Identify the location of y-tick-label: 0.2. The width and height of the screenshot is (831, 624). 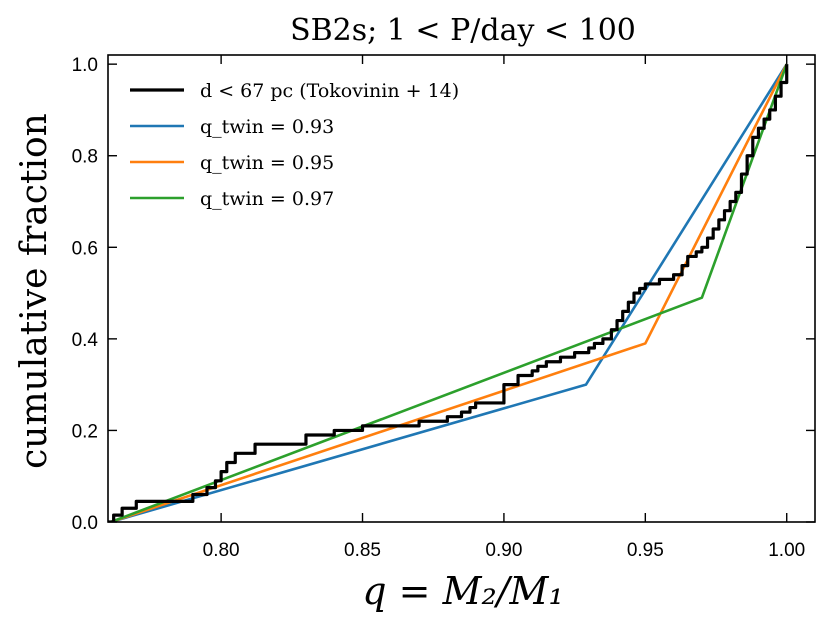
(85, 431).